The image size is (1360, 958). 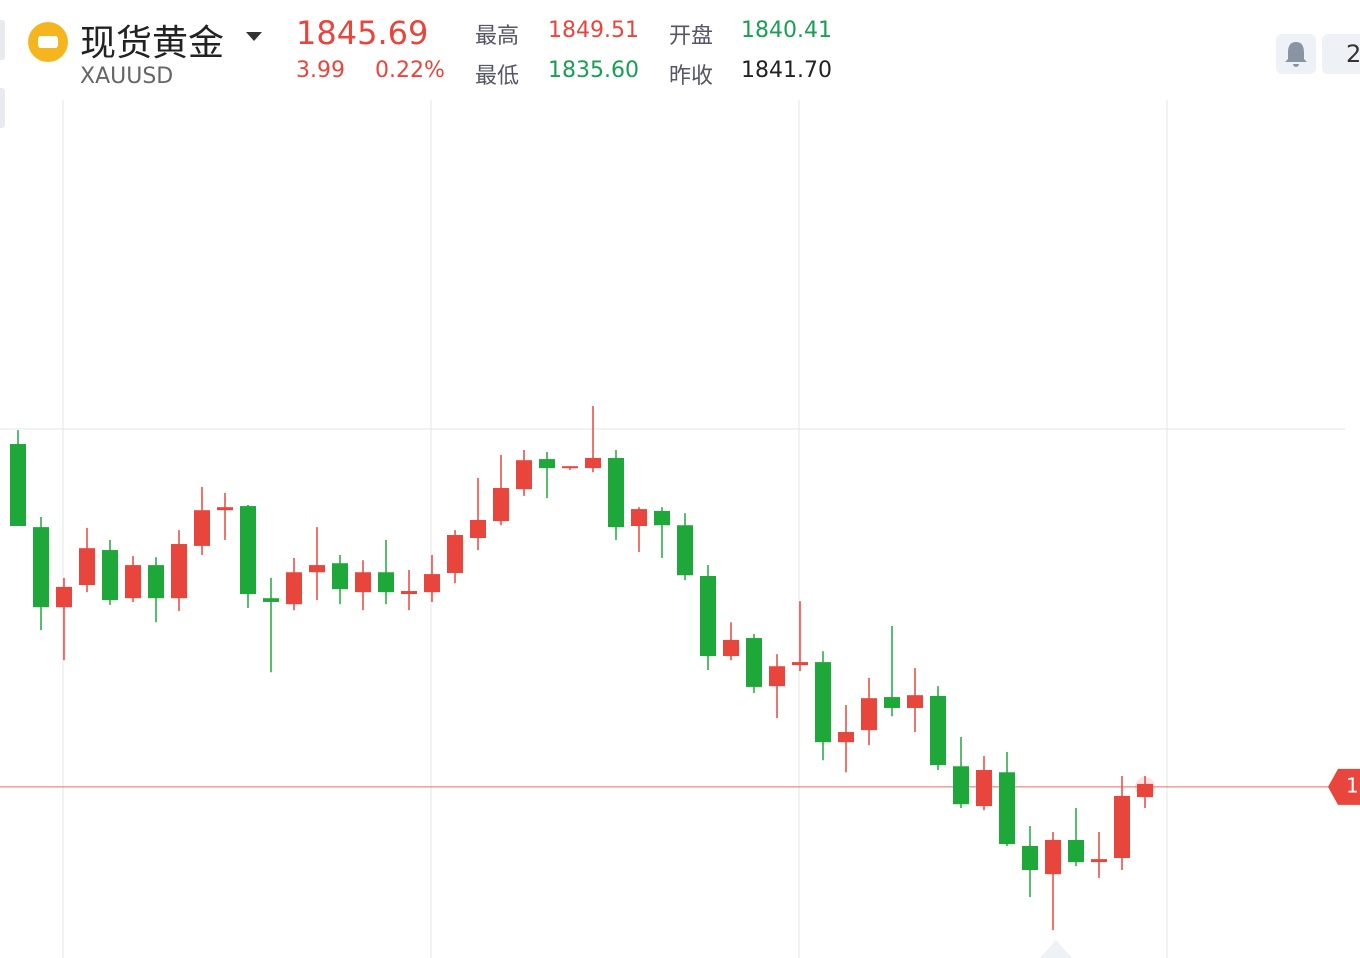 What do you see at coordinates (691, 76) in the screenshot?
I see `prev-close-label: 昨收` at bounding box center [691, 76].